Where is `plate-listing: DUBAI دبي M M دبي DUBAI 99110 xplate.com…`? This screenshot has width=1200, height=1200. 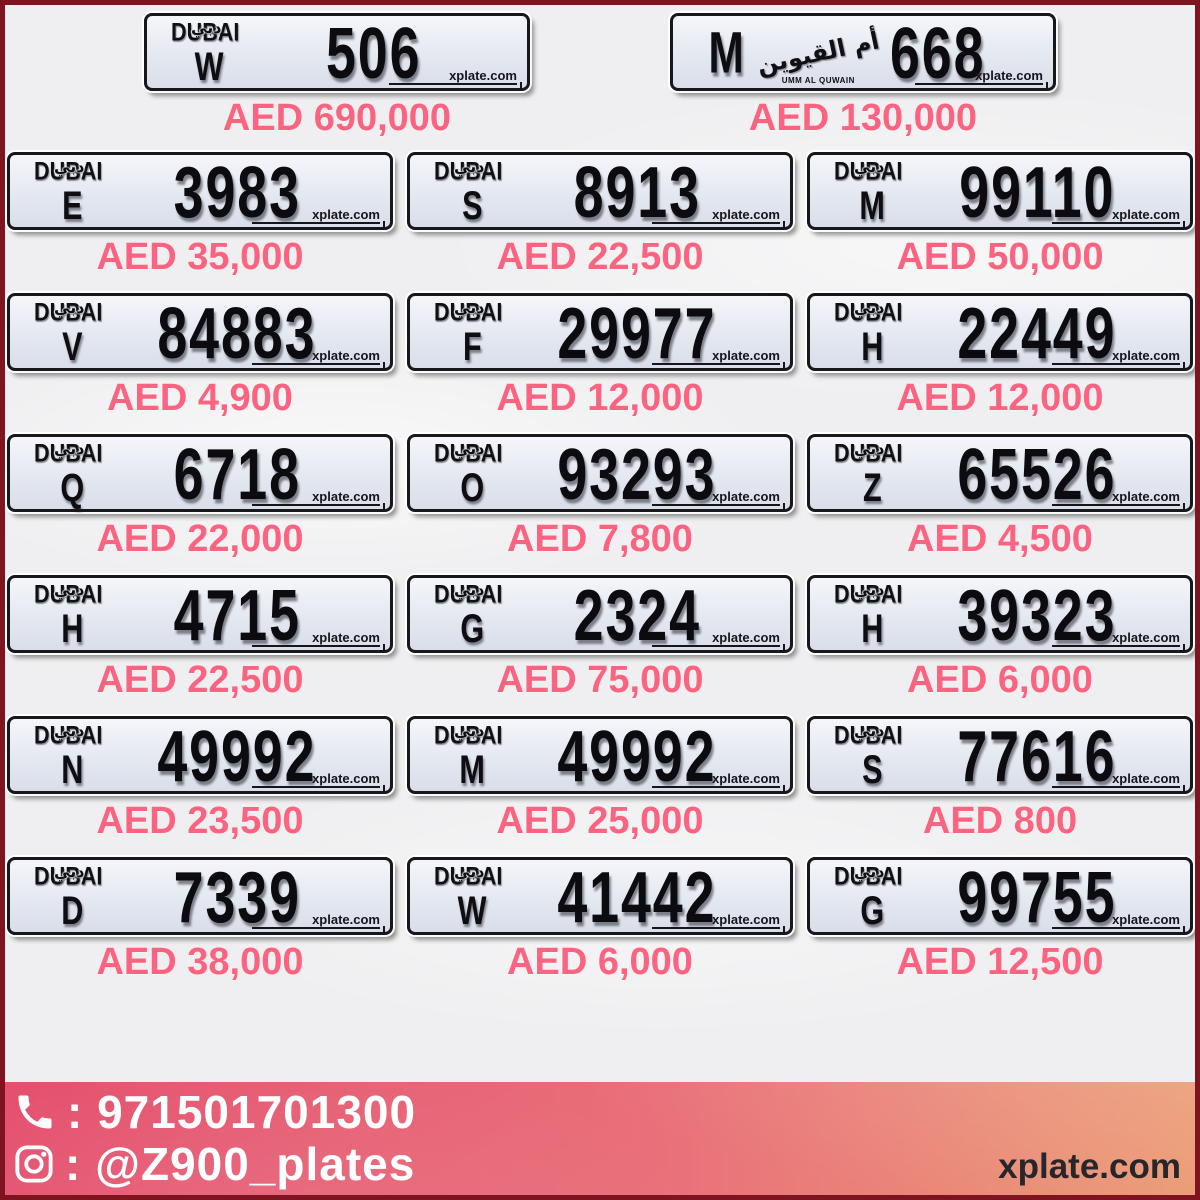 plate-listing: DUBAI دبي M M دبي DUBAI 99110 xplate.com… is located at coordinates (1000, 214).